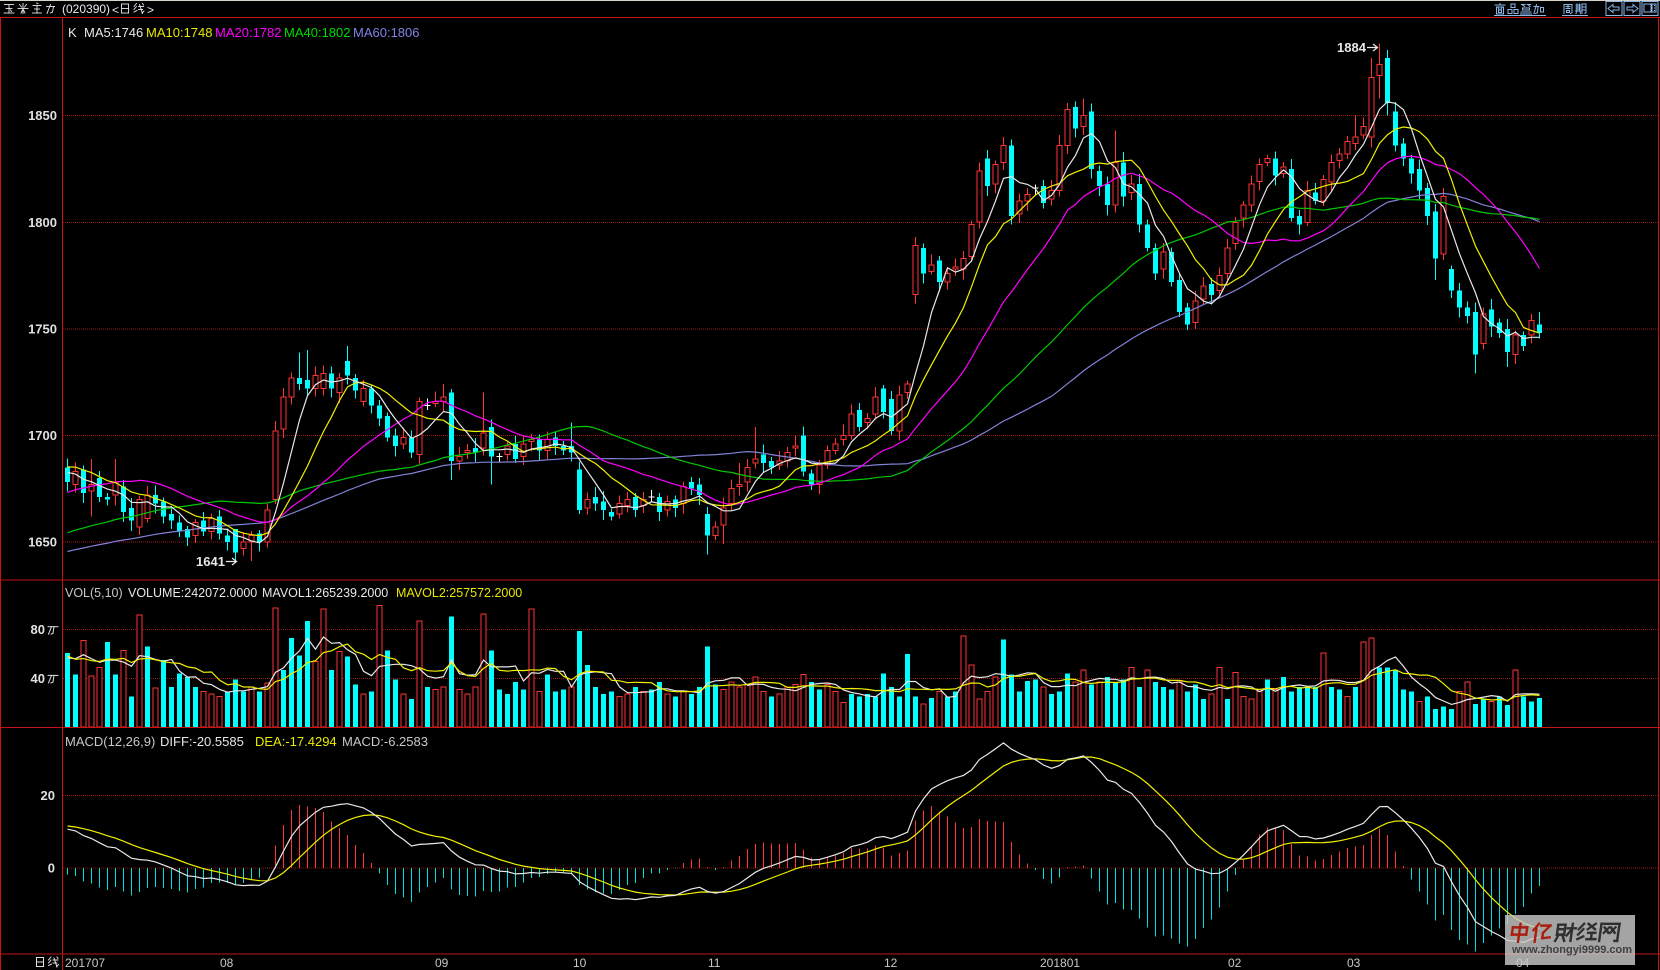  Describe the element at coordinates (296, 741) in the screenshot. I see `svg-text: DEA:-17.4294` at that location.